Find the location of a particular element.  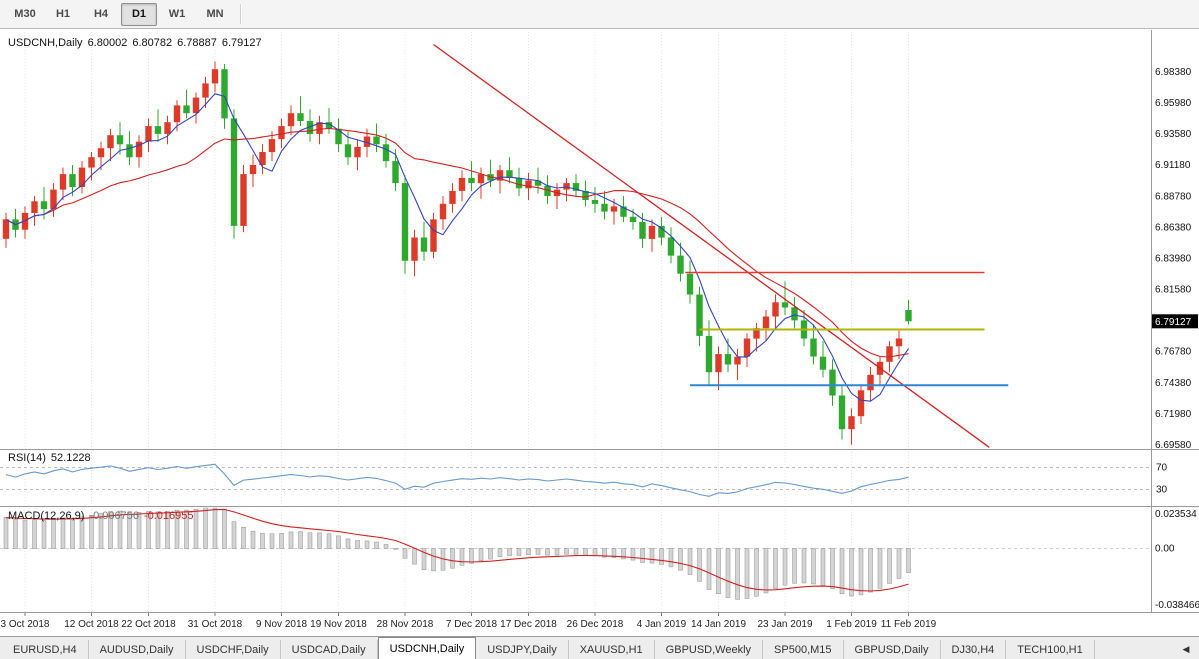

current-price-badge: 6.79127 is located at coordinates (1175, 321).